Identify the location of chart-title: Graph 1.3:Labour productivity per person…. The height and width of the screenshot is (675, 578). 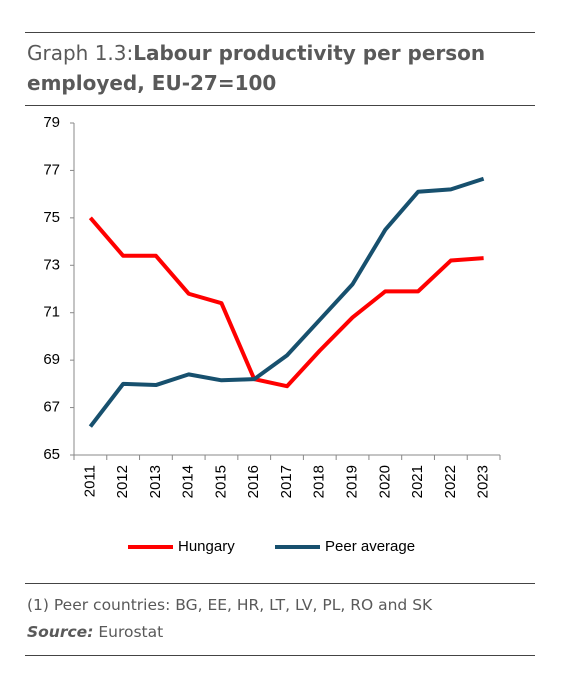
(277, 68).